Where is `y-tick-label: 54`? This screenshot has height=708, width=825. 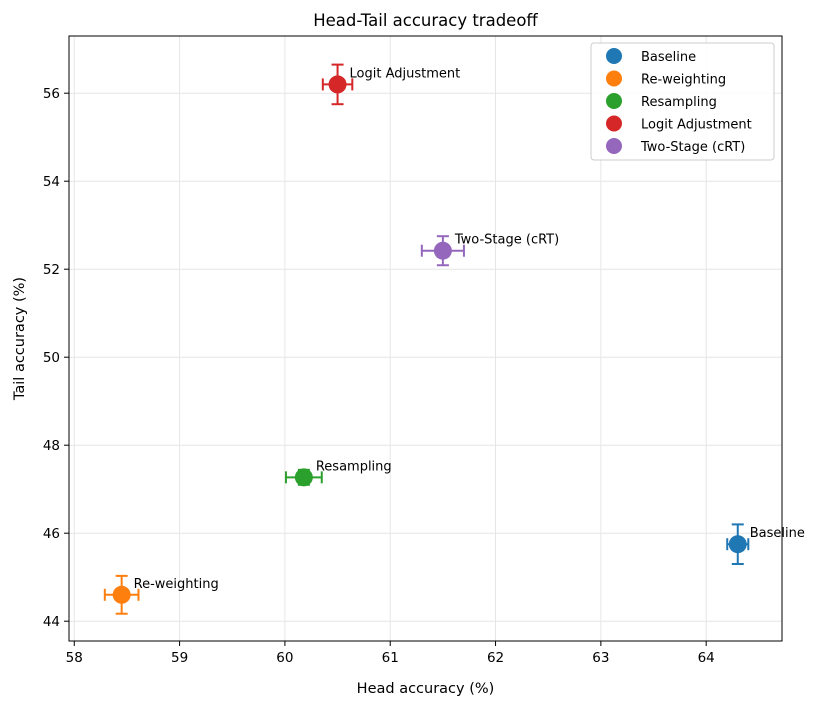 y-tick-label: 54 is located at coordinates (51, 182).